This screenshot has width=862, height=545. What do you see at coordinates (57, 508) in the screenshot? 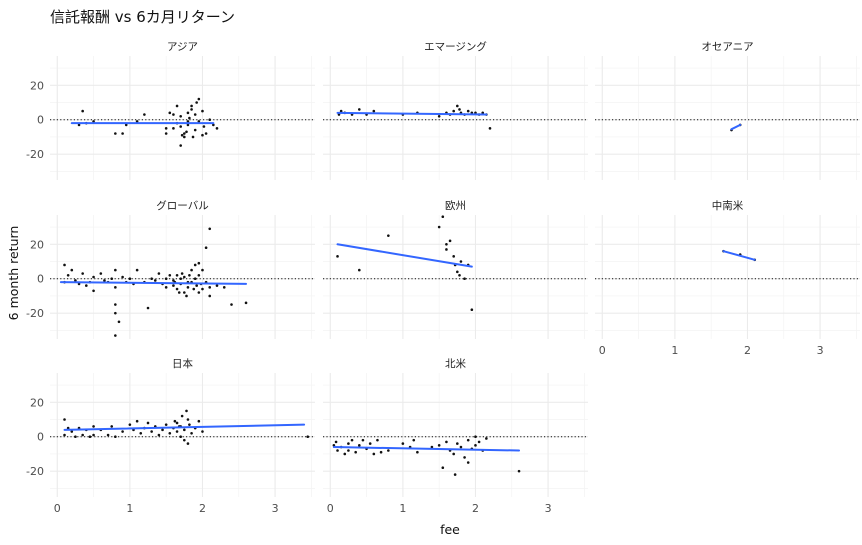
I see `x-tick-label: 0` at bounding box center [57, 508].